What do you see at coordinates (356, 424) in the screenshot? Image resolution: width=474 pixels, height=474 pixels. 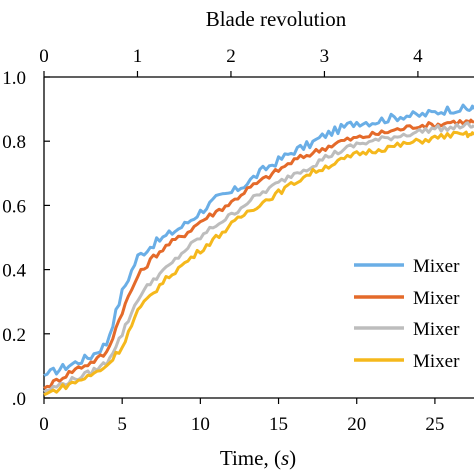 I see `x-tick-label: 20` at bounding box center [356, 424].